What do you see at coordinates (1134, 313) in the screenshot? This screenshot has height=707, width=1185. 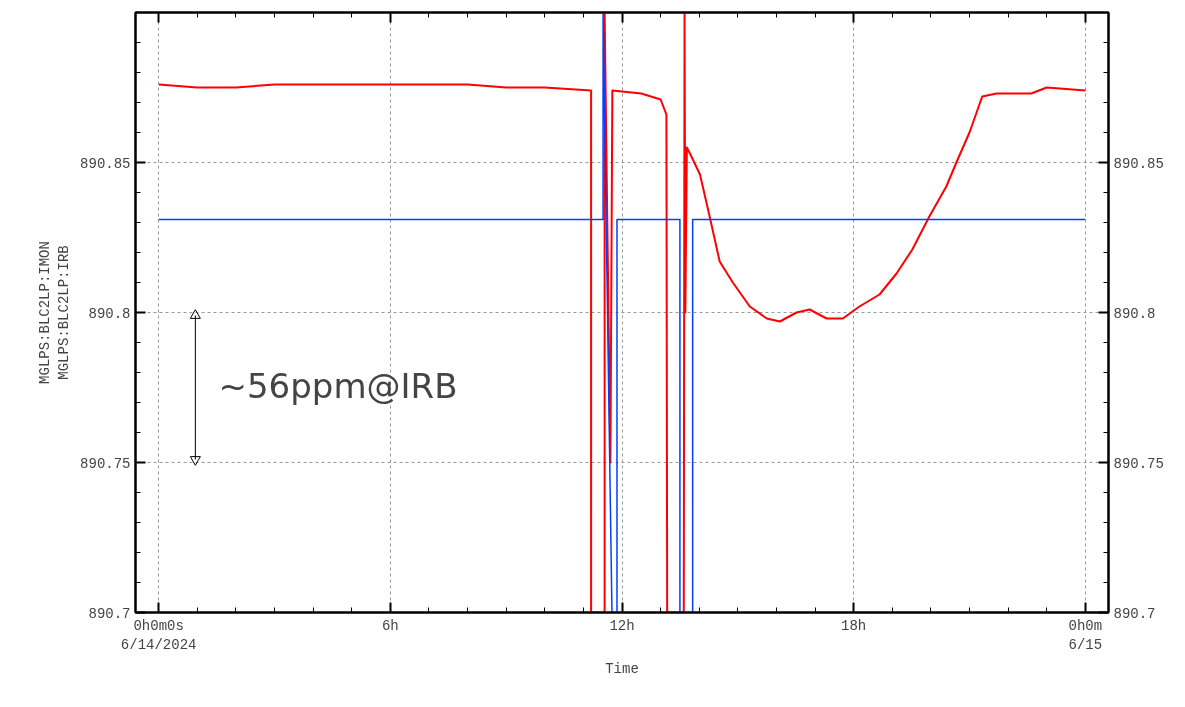 I see `y2-tick-label: 890.8` at bounding box center [1134, 313].